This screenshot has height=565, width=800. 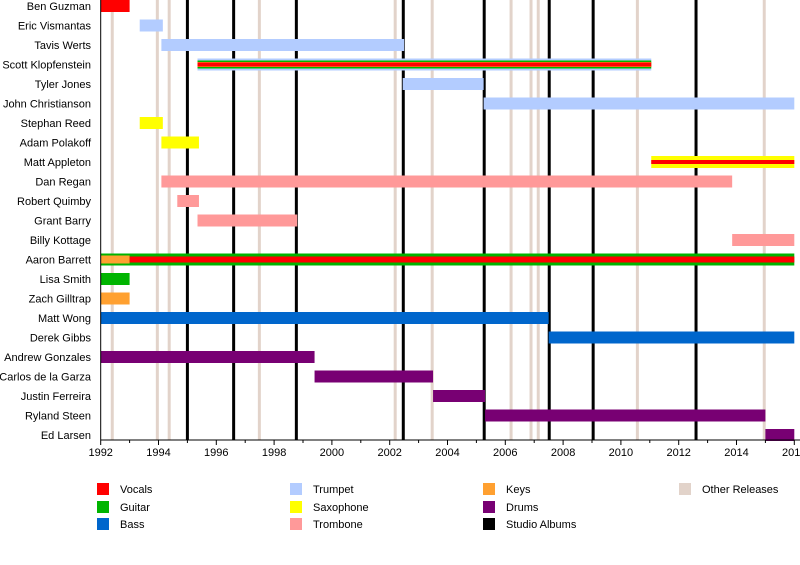 What do you see at coordinates (57, 163) in the screenshot?
I see `member-name: Matt Appleton` at bounding box center [57, 163].